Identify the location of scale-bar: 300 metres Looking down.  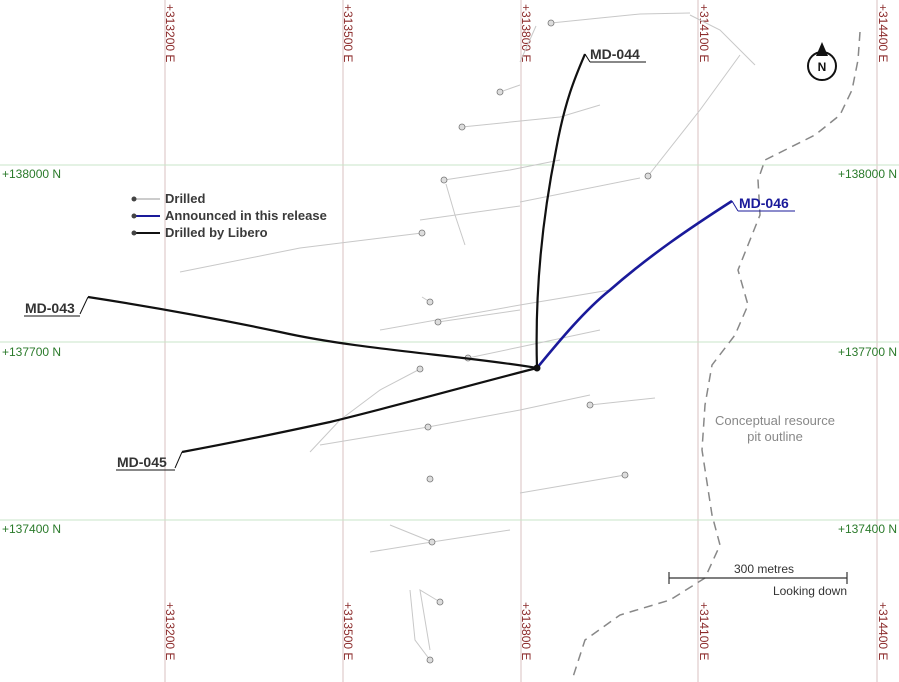
(758, 580).